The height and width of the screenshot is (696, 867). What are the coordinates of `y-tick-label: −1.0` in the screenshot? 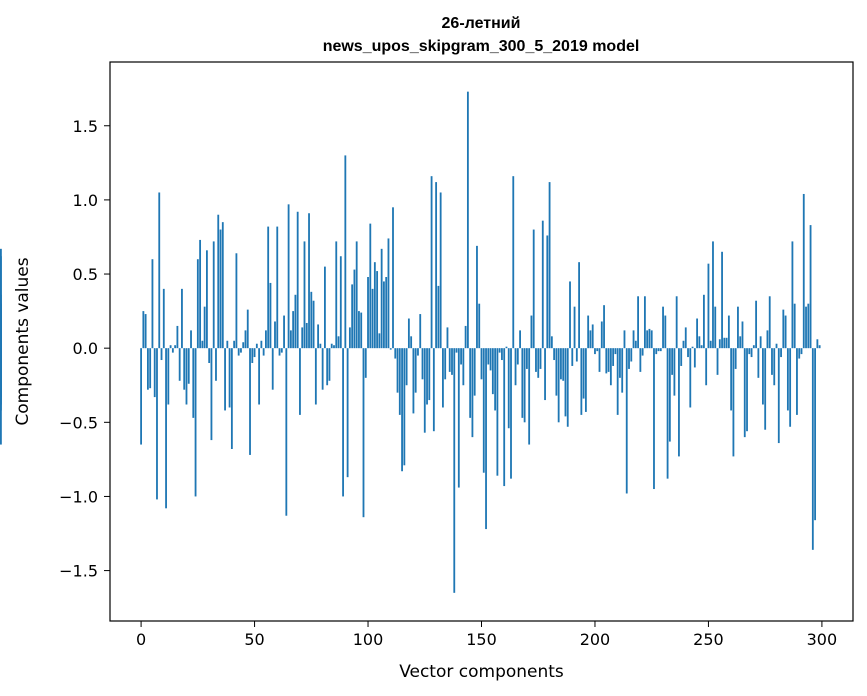 It's located at (78, 496).